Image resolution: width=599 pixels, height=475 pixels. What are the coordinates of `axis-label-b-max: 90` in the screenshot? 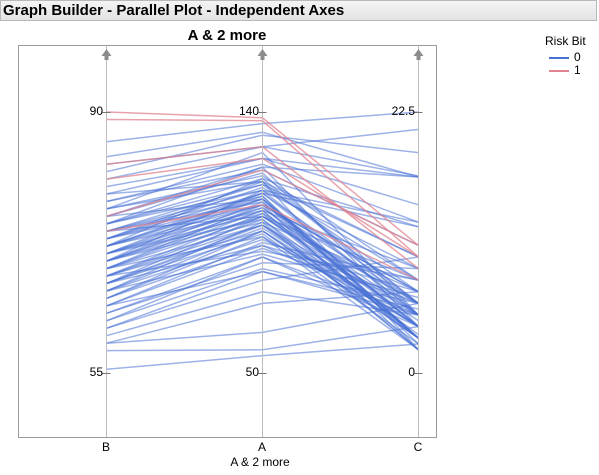 It's located at (96, 111).